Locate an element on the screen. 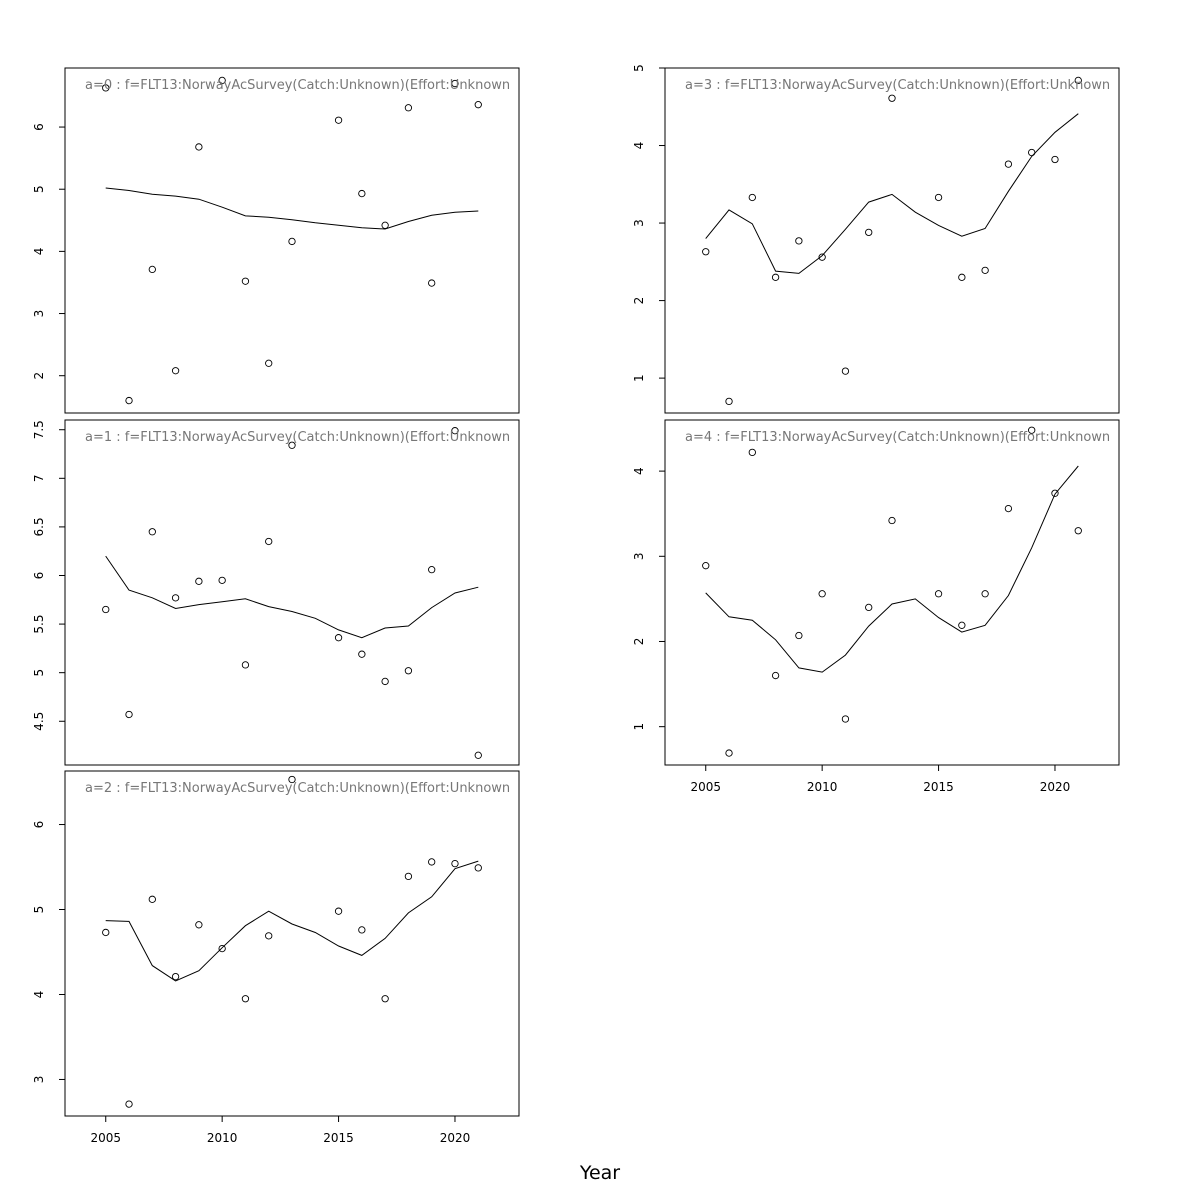 The height and width of the screenshot is (1200, 1200). y-tick-label: 5.5 is located at coordinates (39, 624).